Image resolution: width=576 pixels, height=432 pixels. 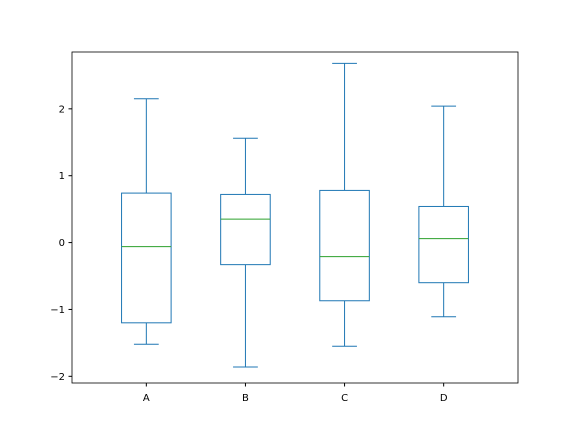 What do you see at coordinates (444, 398) in the screenshot?
I see `x-tick-label: D` at bounding box center [444, 398].